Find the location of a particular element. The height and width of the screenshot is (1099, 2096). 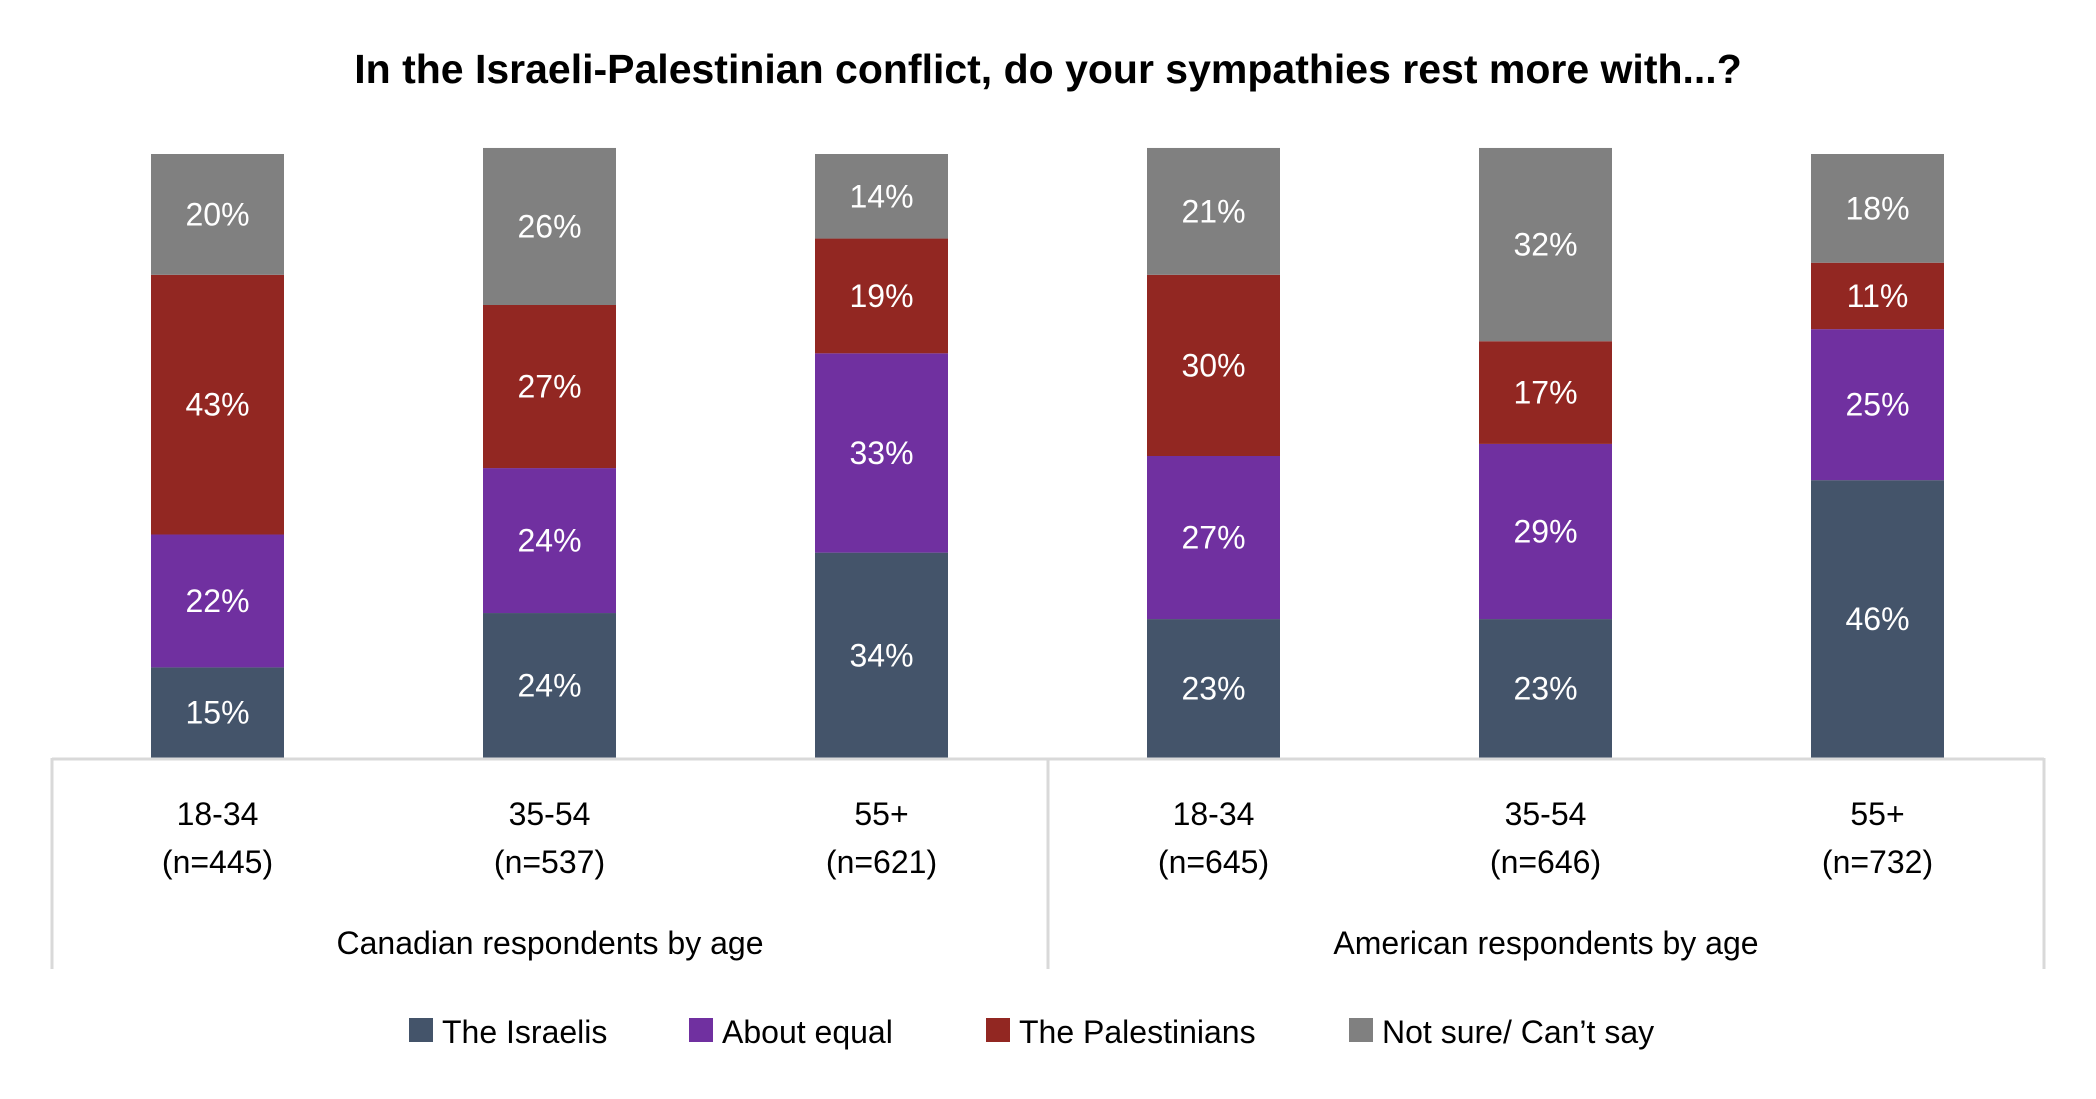

data-label: 15% is located at coordinates (217, 713).